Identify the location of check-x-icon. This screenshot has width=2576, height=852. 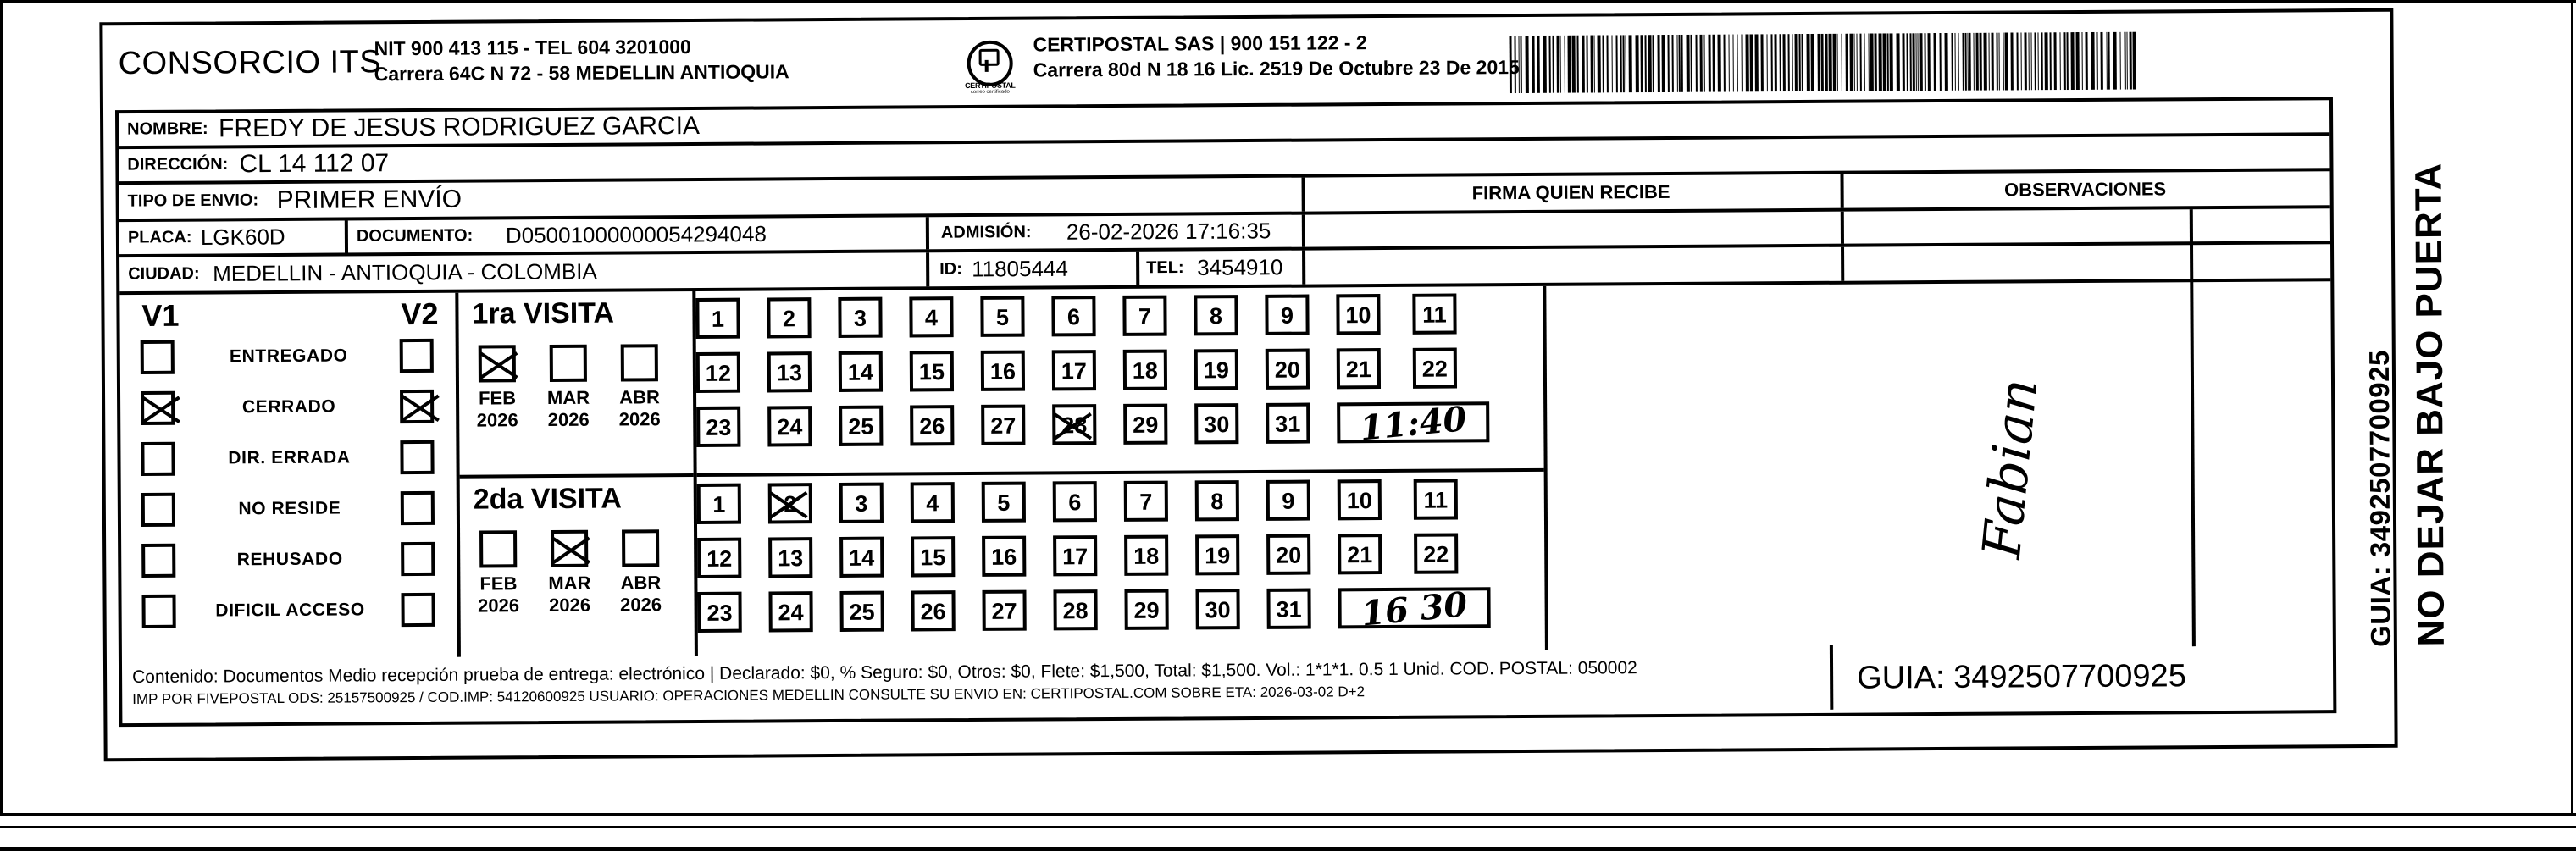
(790, 503).